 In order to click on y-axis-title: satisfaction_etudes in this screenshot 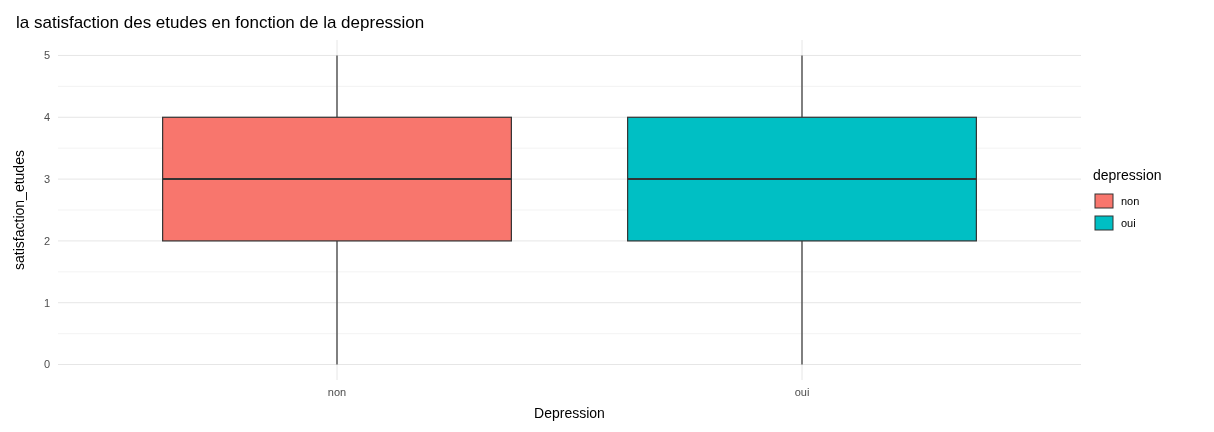, I will do `click(19, 210)`.